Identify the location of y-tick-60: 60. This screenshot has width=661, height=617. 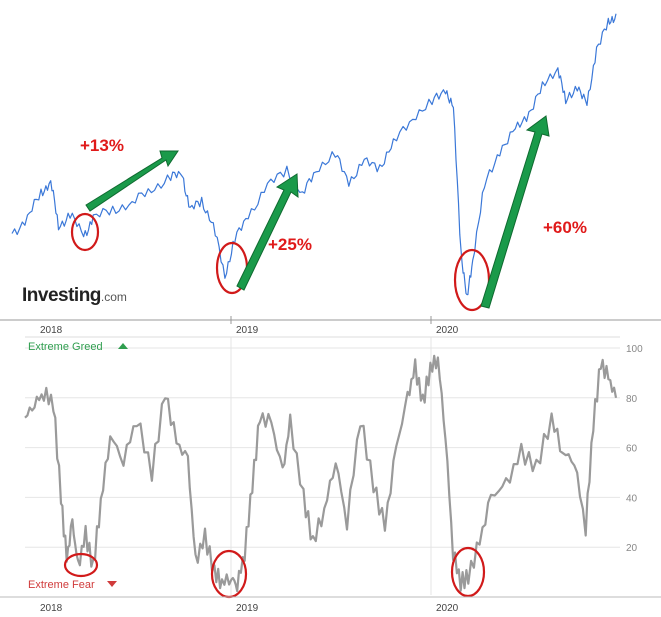
(632, 449).